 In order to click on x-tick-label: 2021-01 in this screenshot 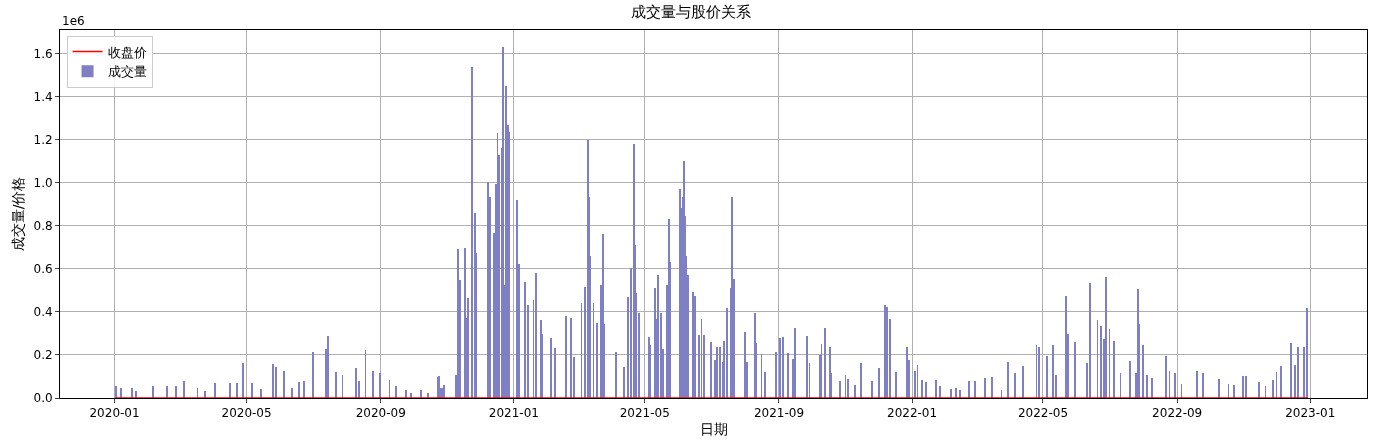, I will do `click(513, 413)`.